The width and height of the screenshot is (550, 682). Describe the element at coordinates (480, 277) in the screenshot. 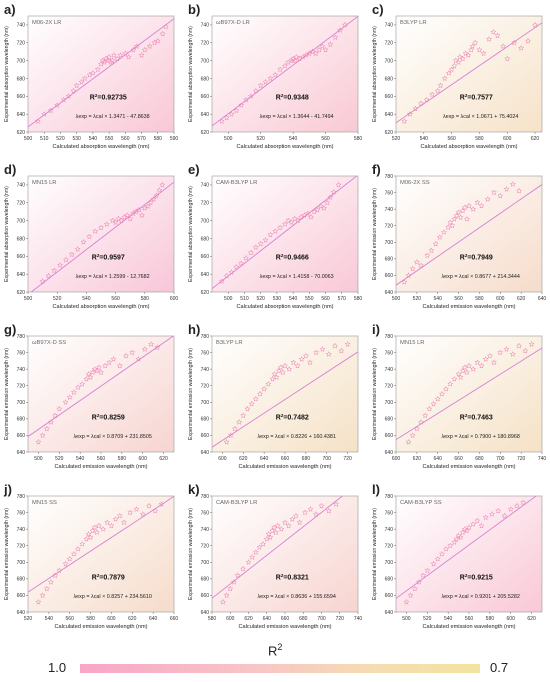

I see `regression-equation: λexp = λcal × 0.8677 + 214.3444` at that location.